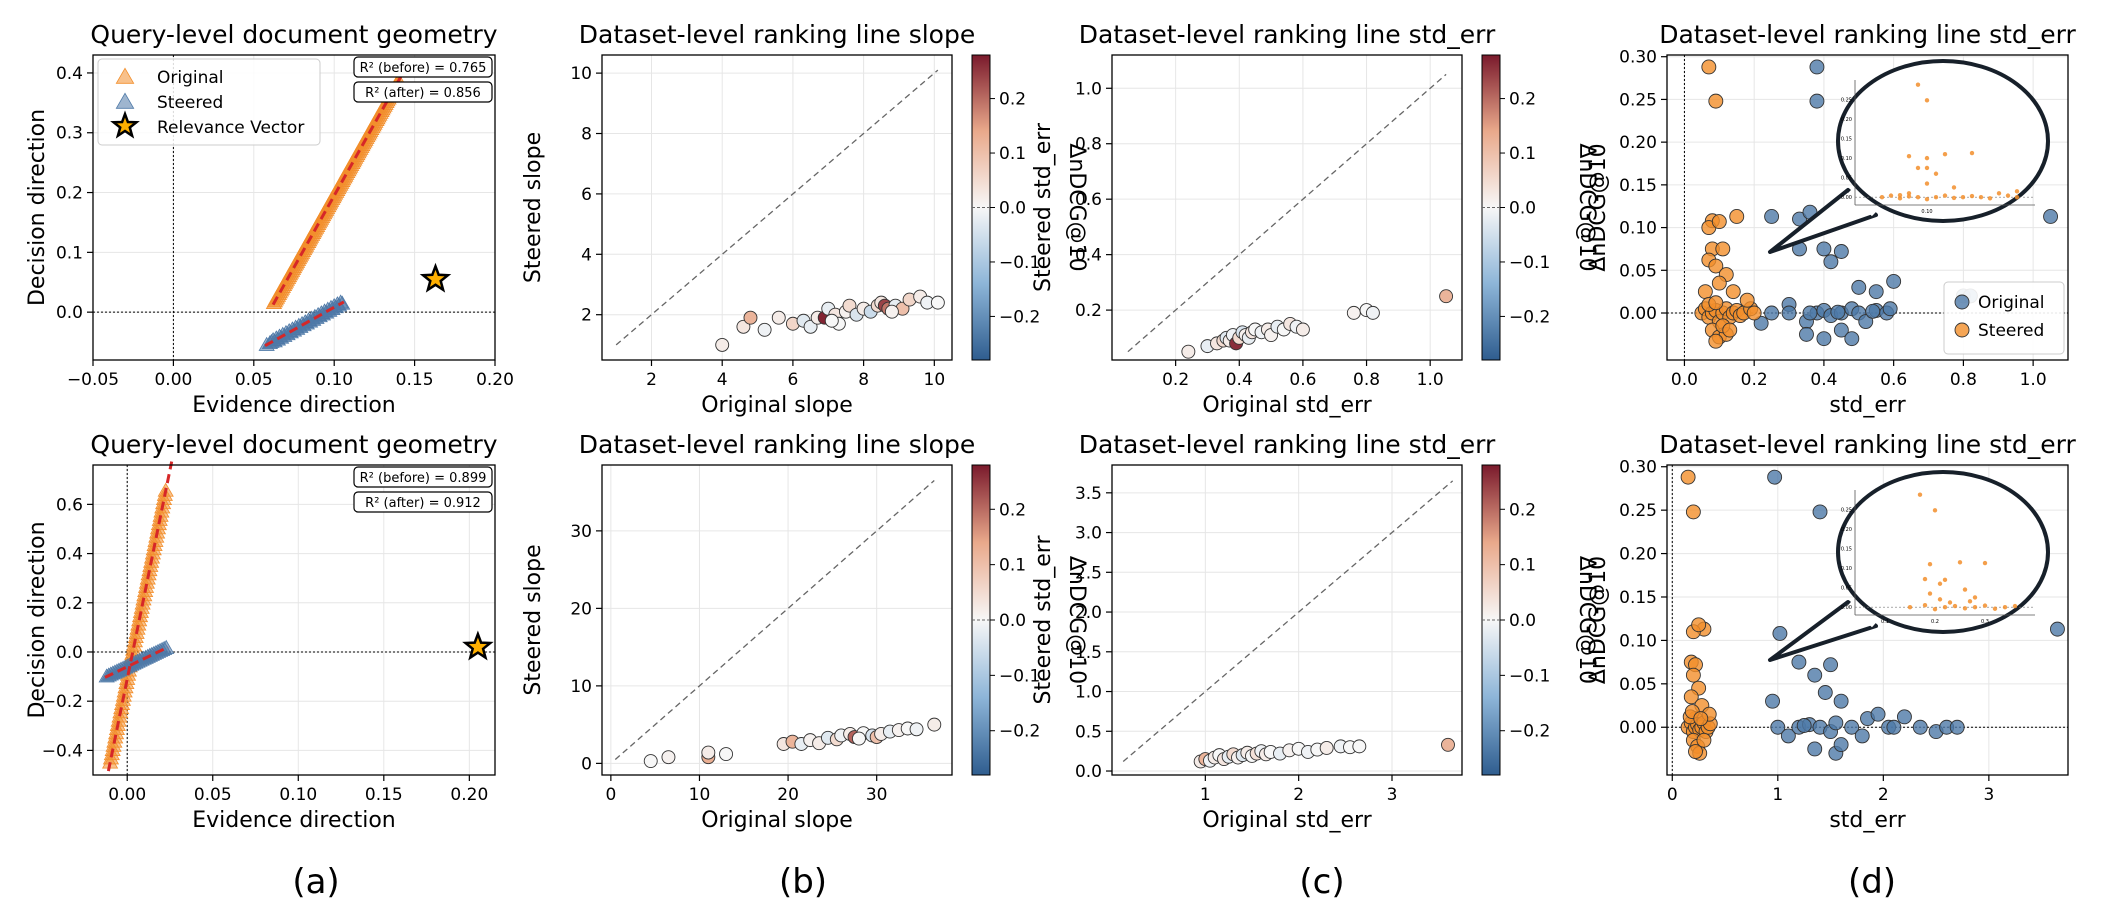 Image resolution: width=2102 pixels, height=910 pixels. I want to click on x-tick-label: 3, so click(1392, 795).